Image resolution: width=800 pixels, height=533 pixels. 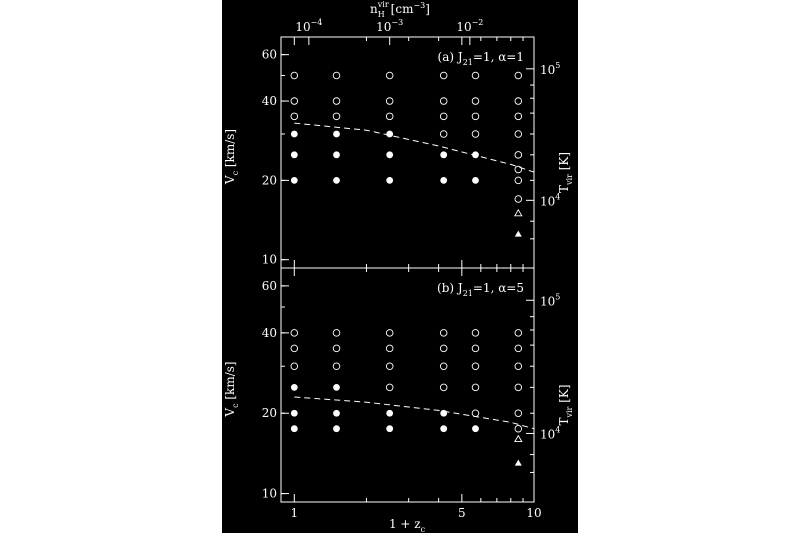 I want to click on panel-label: (b) J21=1, α=5, so click(x=480, y=289).